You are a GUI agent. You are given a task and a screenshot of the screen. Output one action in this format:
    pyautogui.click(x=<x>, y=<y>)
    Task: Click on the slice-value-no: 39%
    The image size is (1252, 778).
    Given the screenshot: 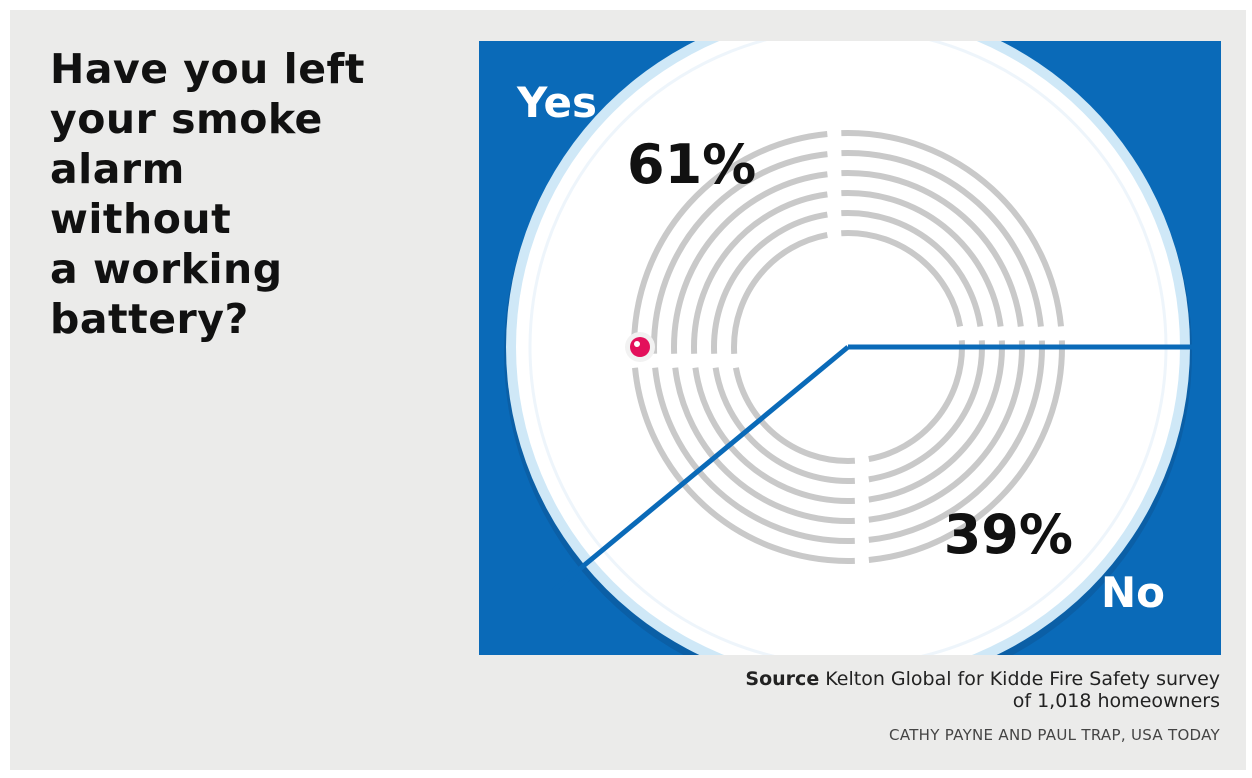 What is the action you would take?
    pyautogui.click(x=1008, y=534)
    